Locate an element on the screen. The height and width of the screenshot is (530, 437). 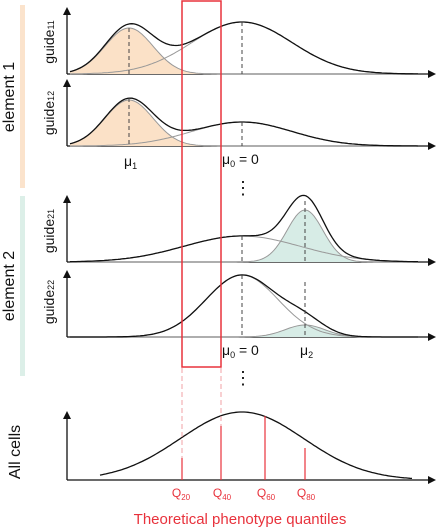
guide21-label: guide21 is located at coordinates (49, 231).